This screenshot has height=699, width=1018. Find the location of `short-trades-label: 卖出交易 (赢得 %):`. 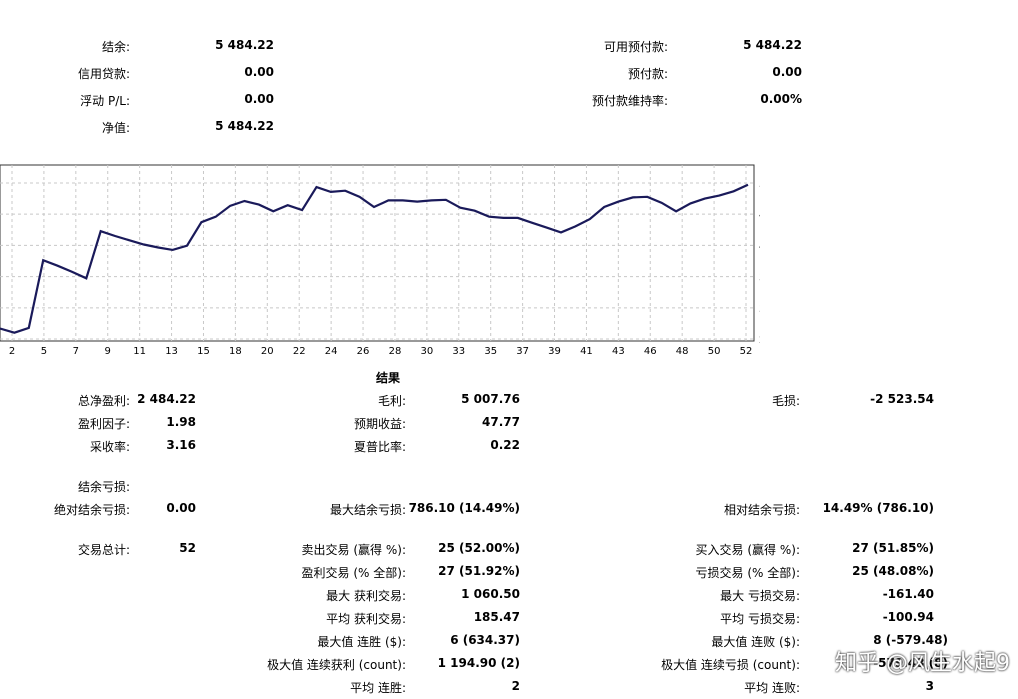

short-trades-label: 卖出交易 (赢得 %): is located at coordinates (353, 550).